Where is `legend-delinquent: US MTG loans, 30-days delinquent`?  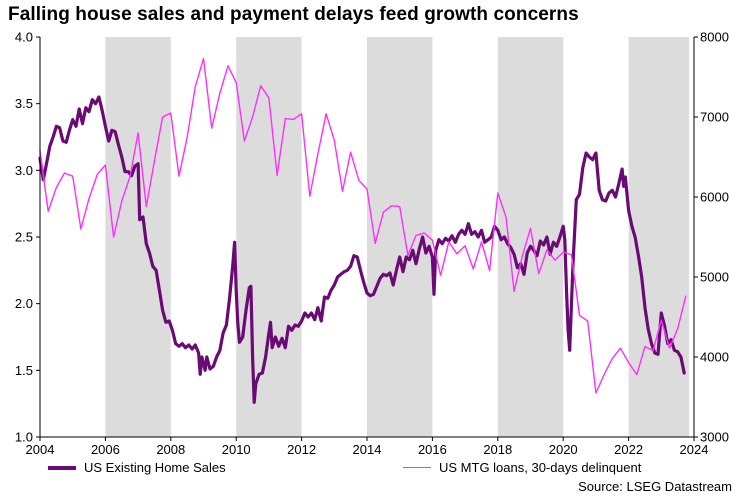 legend-delinquent: US MTG loans, 30-days delinquent is located at coordinates (522, 467).